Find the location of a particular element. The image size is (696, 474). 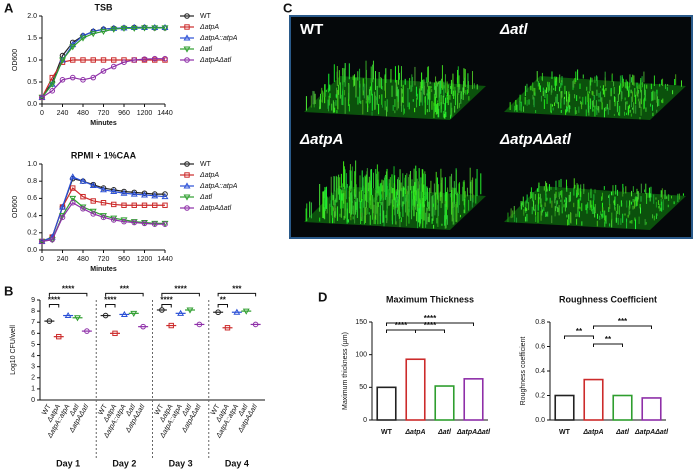

group-label: Day 3 is located at coordinates (181, 463).